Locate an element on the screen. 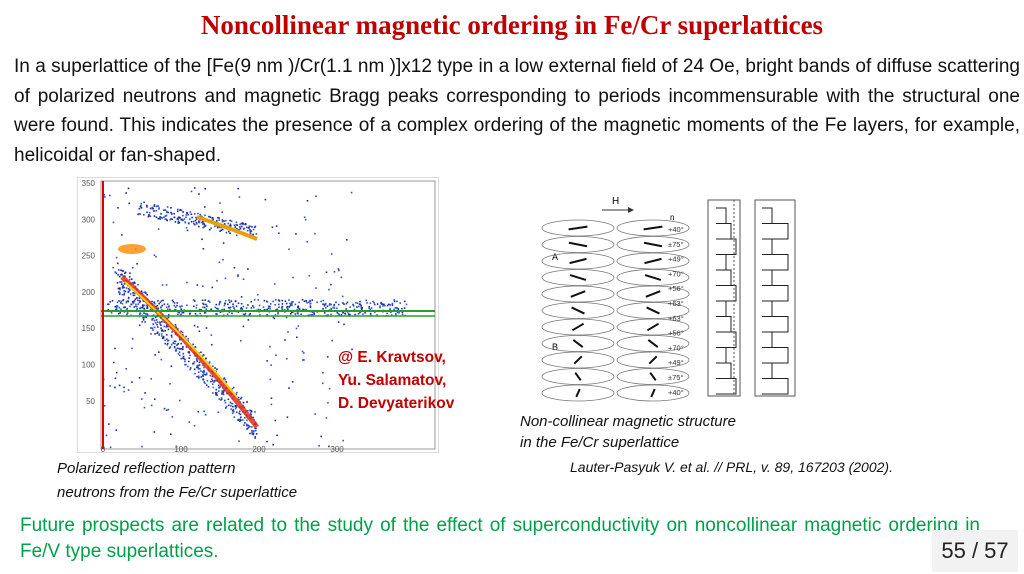 The height and width of the screenshot is (574, 1024). arrow-head is located at coordinates (631, 210).